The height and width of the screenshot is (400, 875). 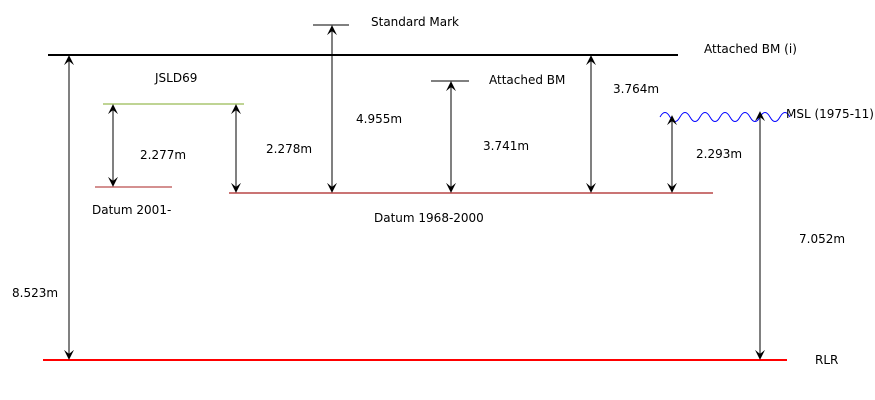 I want to click on measure-3764: 3.764m, so click(x=636, y=89).